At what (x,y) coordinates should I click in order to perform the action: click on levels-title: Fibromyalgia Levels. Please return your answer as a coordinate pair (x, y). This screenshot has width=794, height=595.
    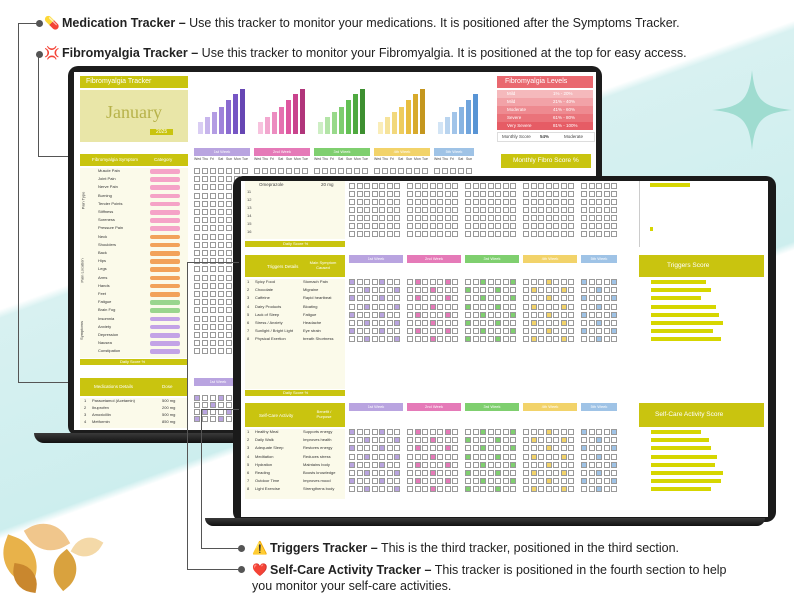
    Looking at the image, I should click on (536, 81).